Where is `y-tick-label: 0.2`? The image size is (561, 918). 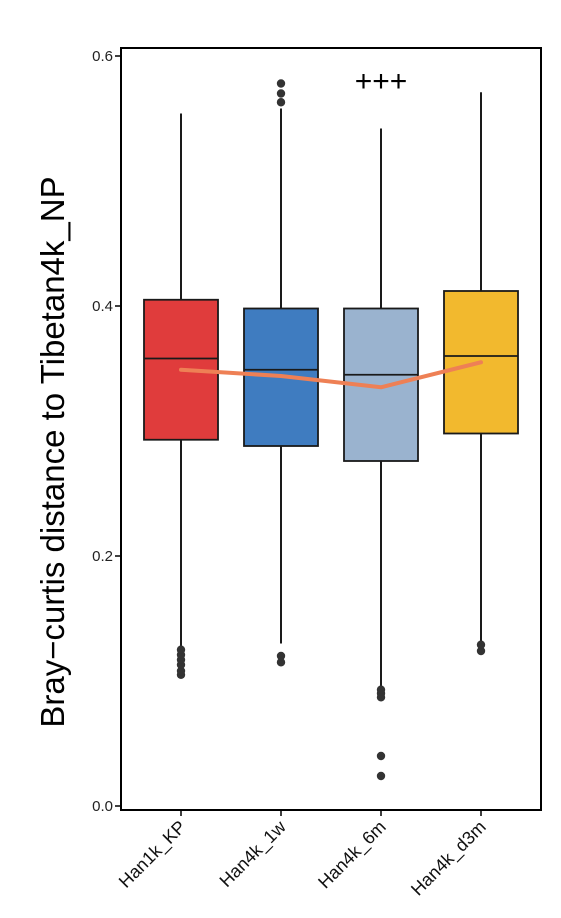
y-tick-label: 0.2 is located at coordinates (102, 556).